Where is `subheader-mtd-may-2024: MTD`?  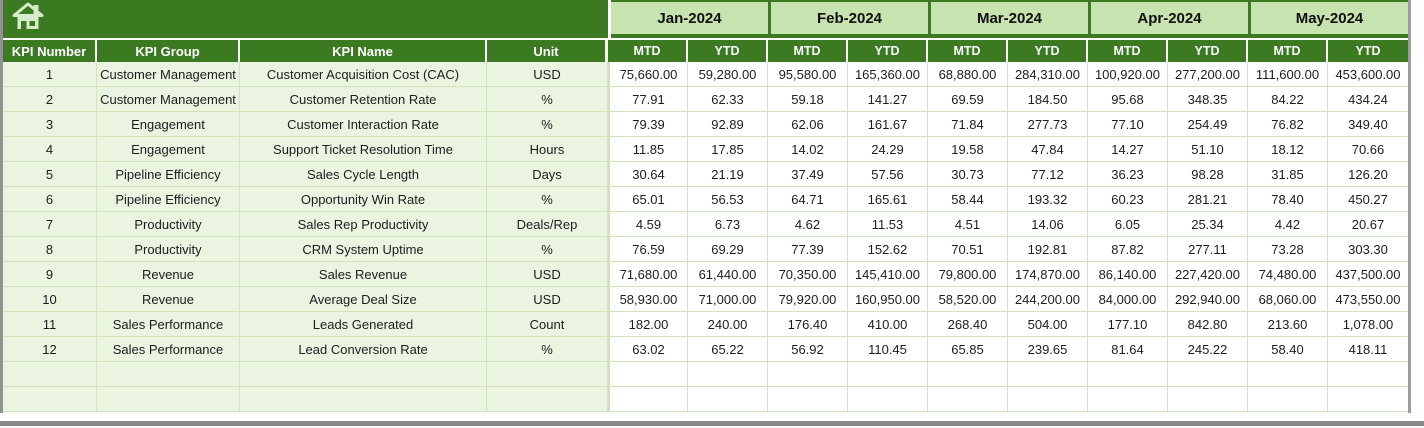
subheader-mtd-may-2024: MTD is located at coordinates (1288, 51).